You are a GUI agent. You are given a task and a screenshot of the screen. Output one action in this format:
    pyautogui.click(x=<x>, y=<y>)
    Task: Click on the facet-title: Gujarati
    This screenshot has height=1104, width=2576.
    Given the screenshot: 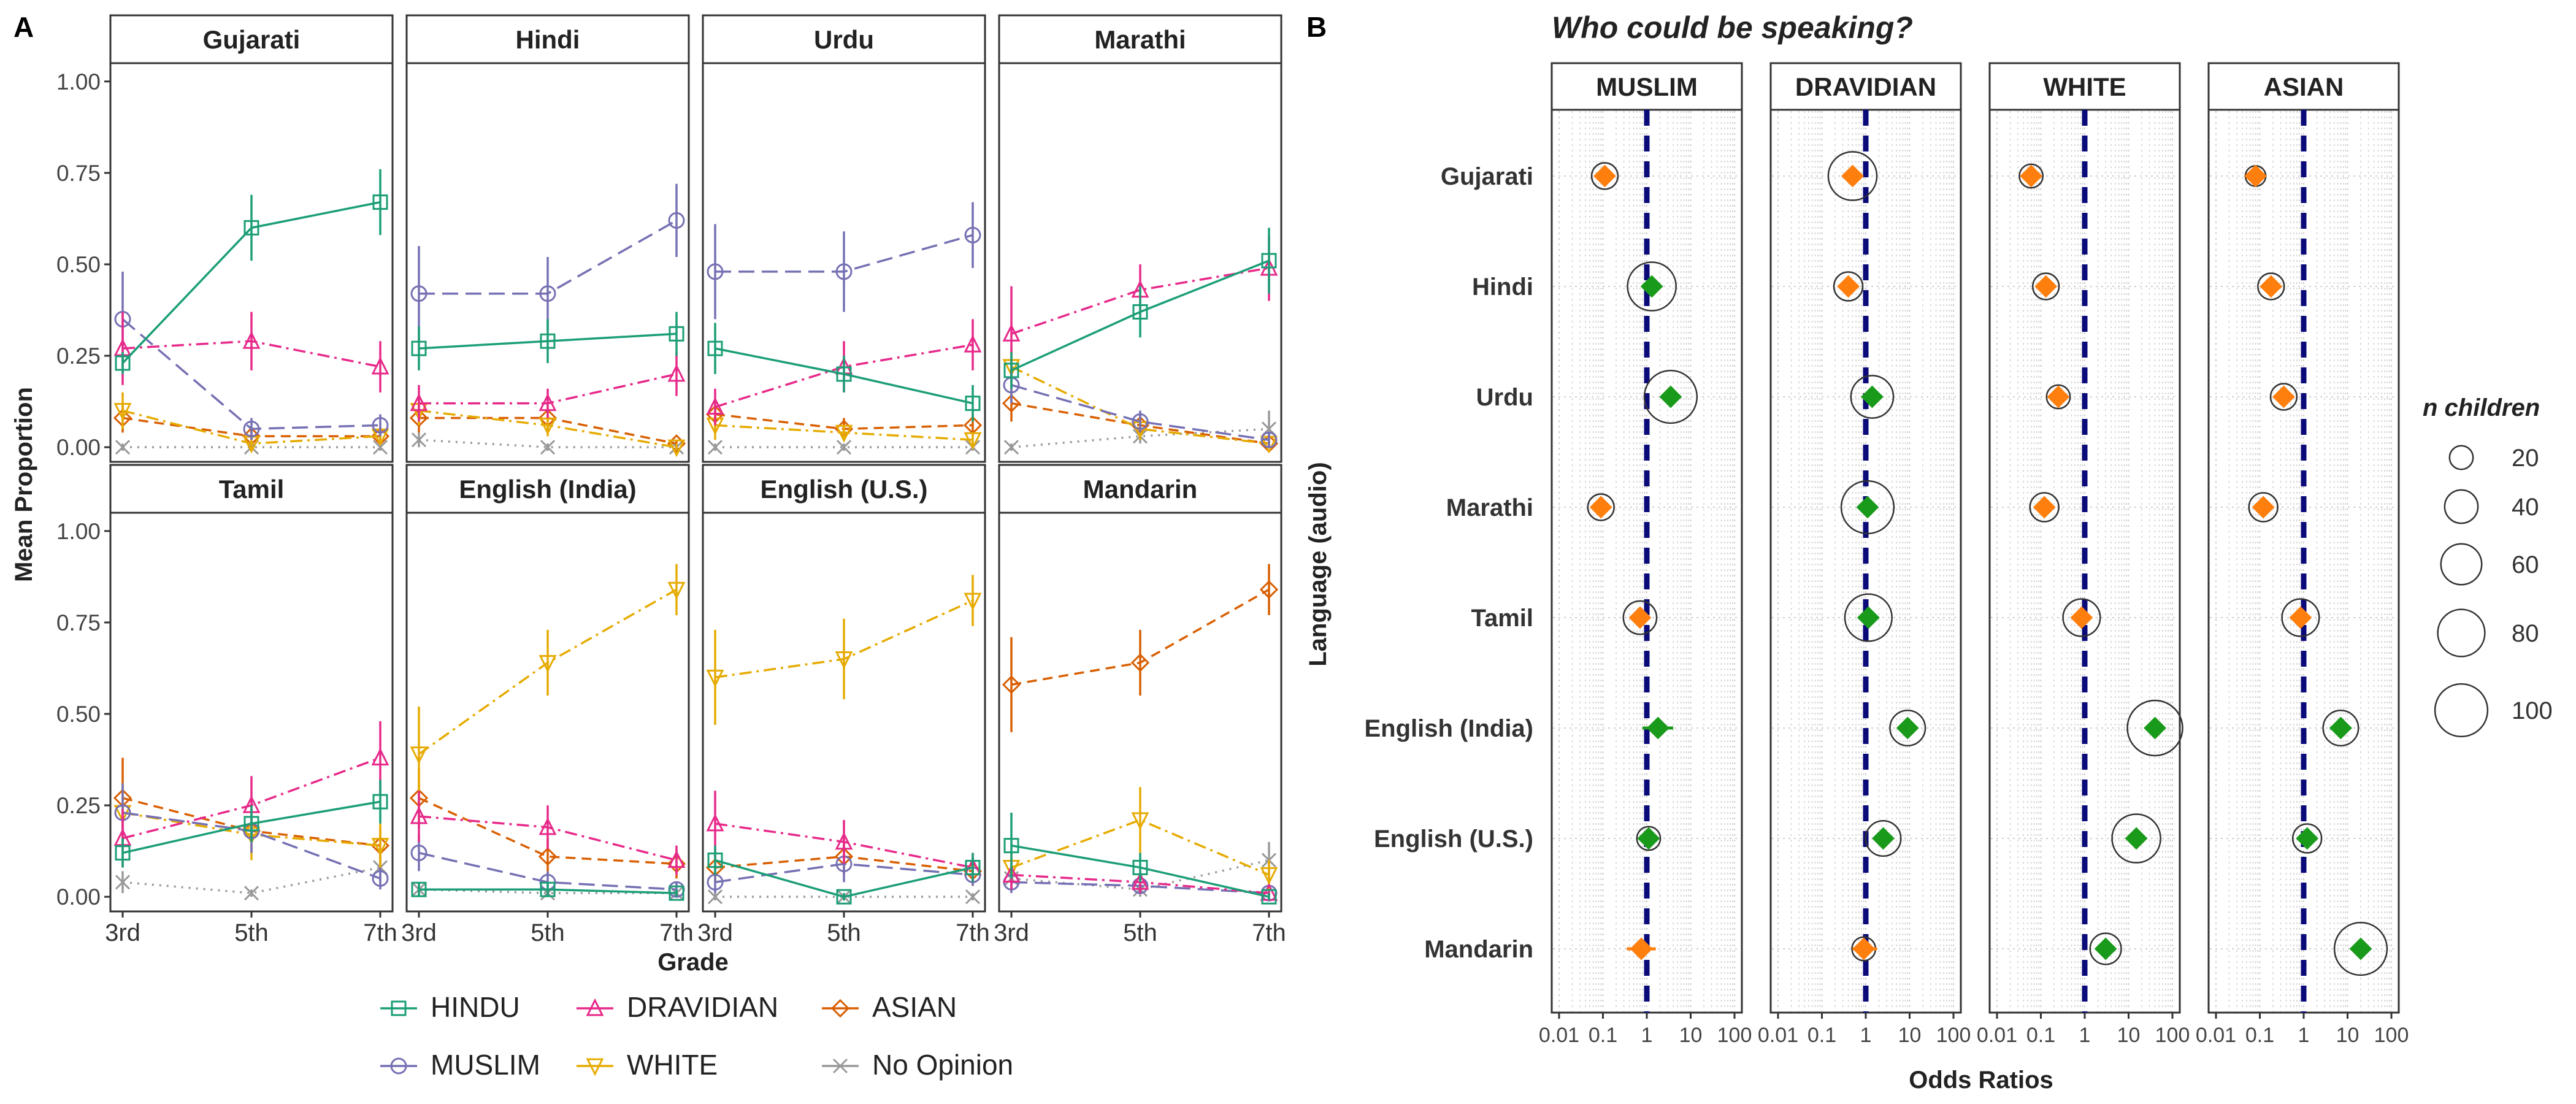 What is the action you would take?
    pyautogui.click(x=252, y=39)
    